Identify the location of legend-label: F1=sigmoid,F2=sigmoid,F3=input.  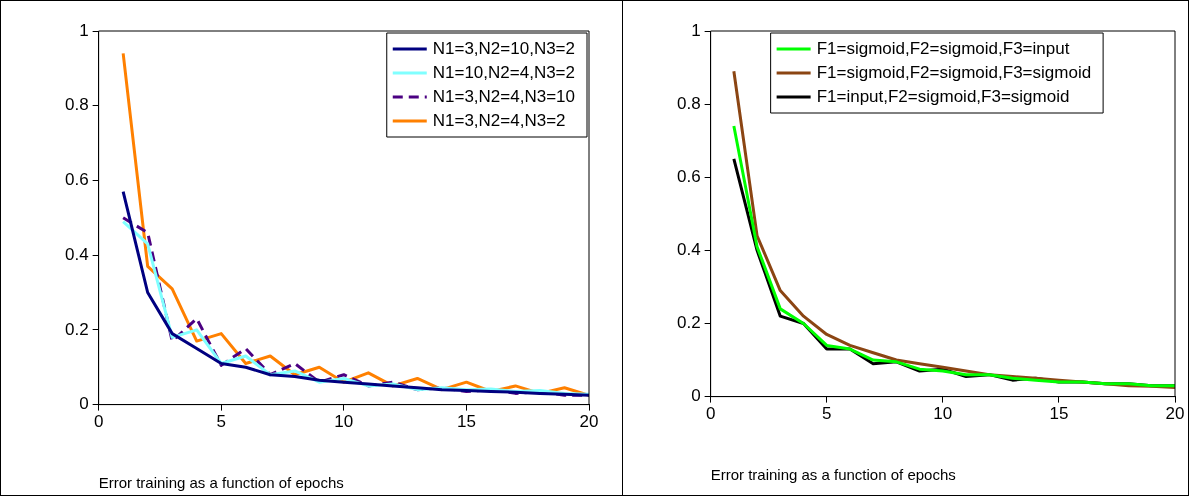
(943, 48).